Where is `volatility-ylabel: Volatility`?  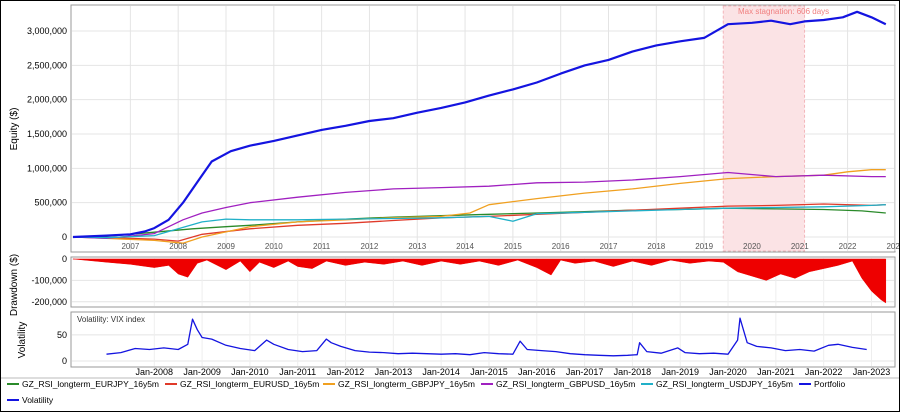
volatility-ylabel: Volatility is located at coordinates (22, 340).